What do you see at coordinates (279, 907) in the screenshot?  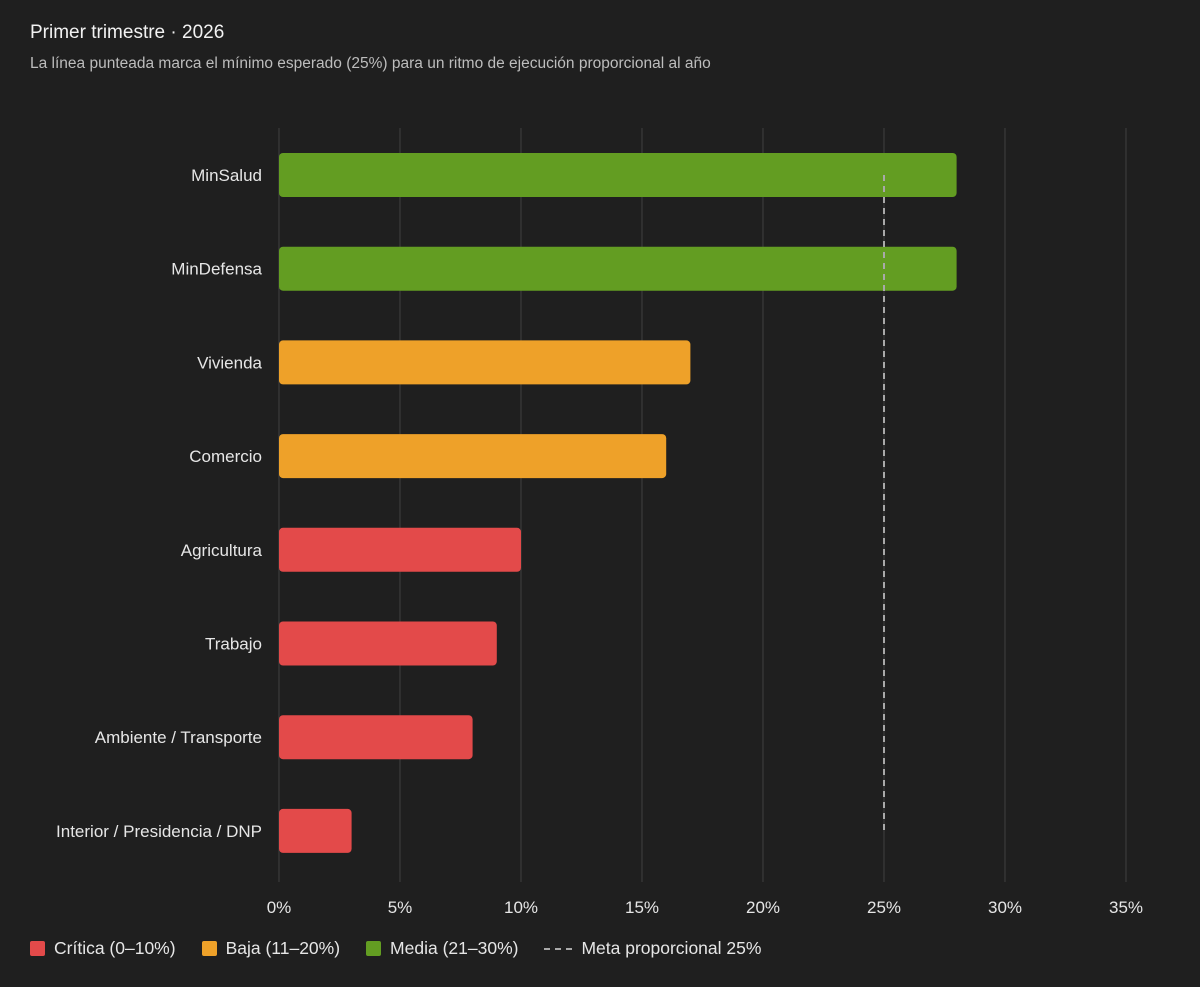 I see `x-tick-label: 0%` at bounding box center [279, 907].